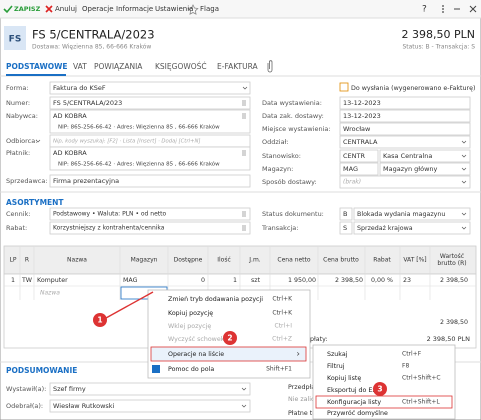 This screenshot has height=420, width=481. What do you see at coordinates (410, 169) in the screenshot?
I see `field-value: Magazyn główny` at bounding box center [410, 169].